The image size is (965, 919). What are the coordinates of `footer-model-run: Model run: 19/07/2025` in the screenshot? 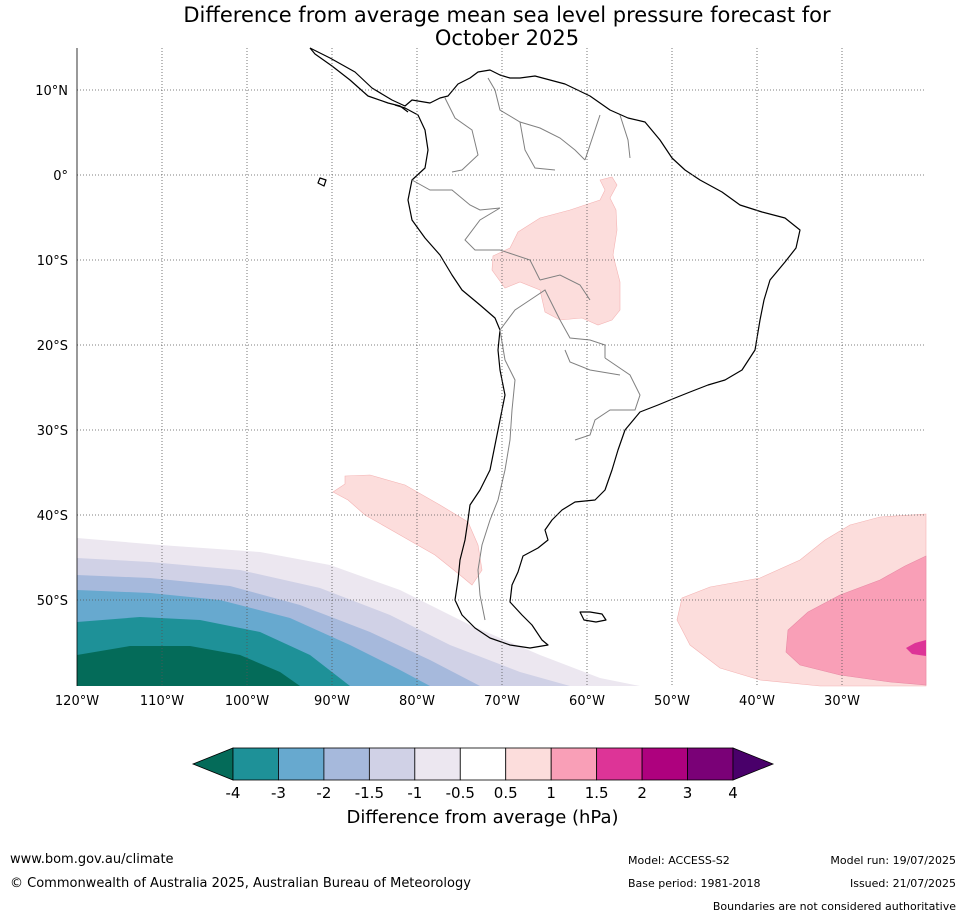 It's located at (893, 860).